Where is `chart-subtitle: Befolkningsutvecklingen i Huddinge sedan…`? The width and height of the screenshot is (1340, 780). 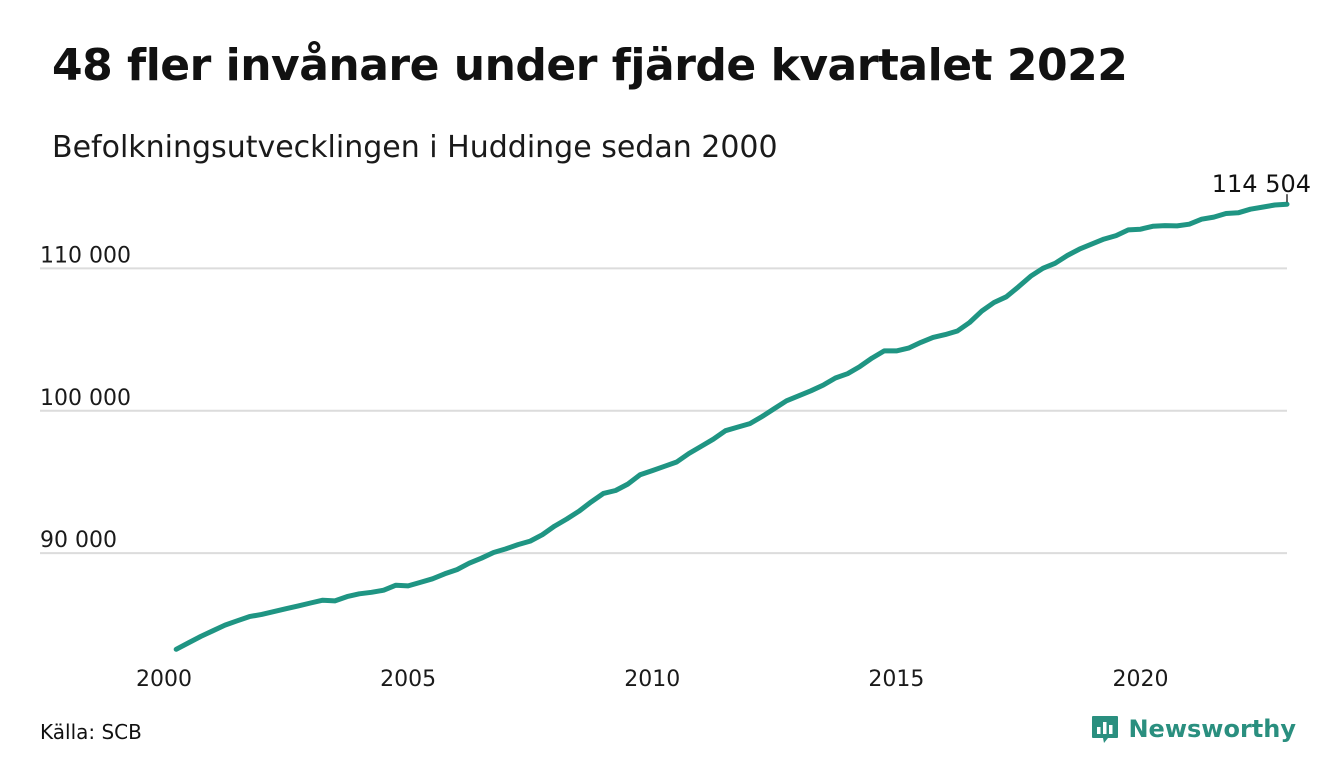
chart-subtitle: Befolkningsutvecklingen i Huddinge sedan… is located at coordinates (415, 147).